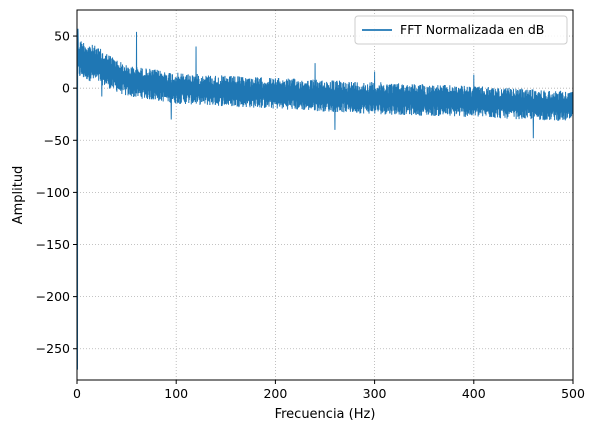 The height and width of the screenshot is (432, 596). What do you see at coordinates (53, 244) in the screenshot?
I see `y-tick-label: −150` at bounding box center [53, 244].